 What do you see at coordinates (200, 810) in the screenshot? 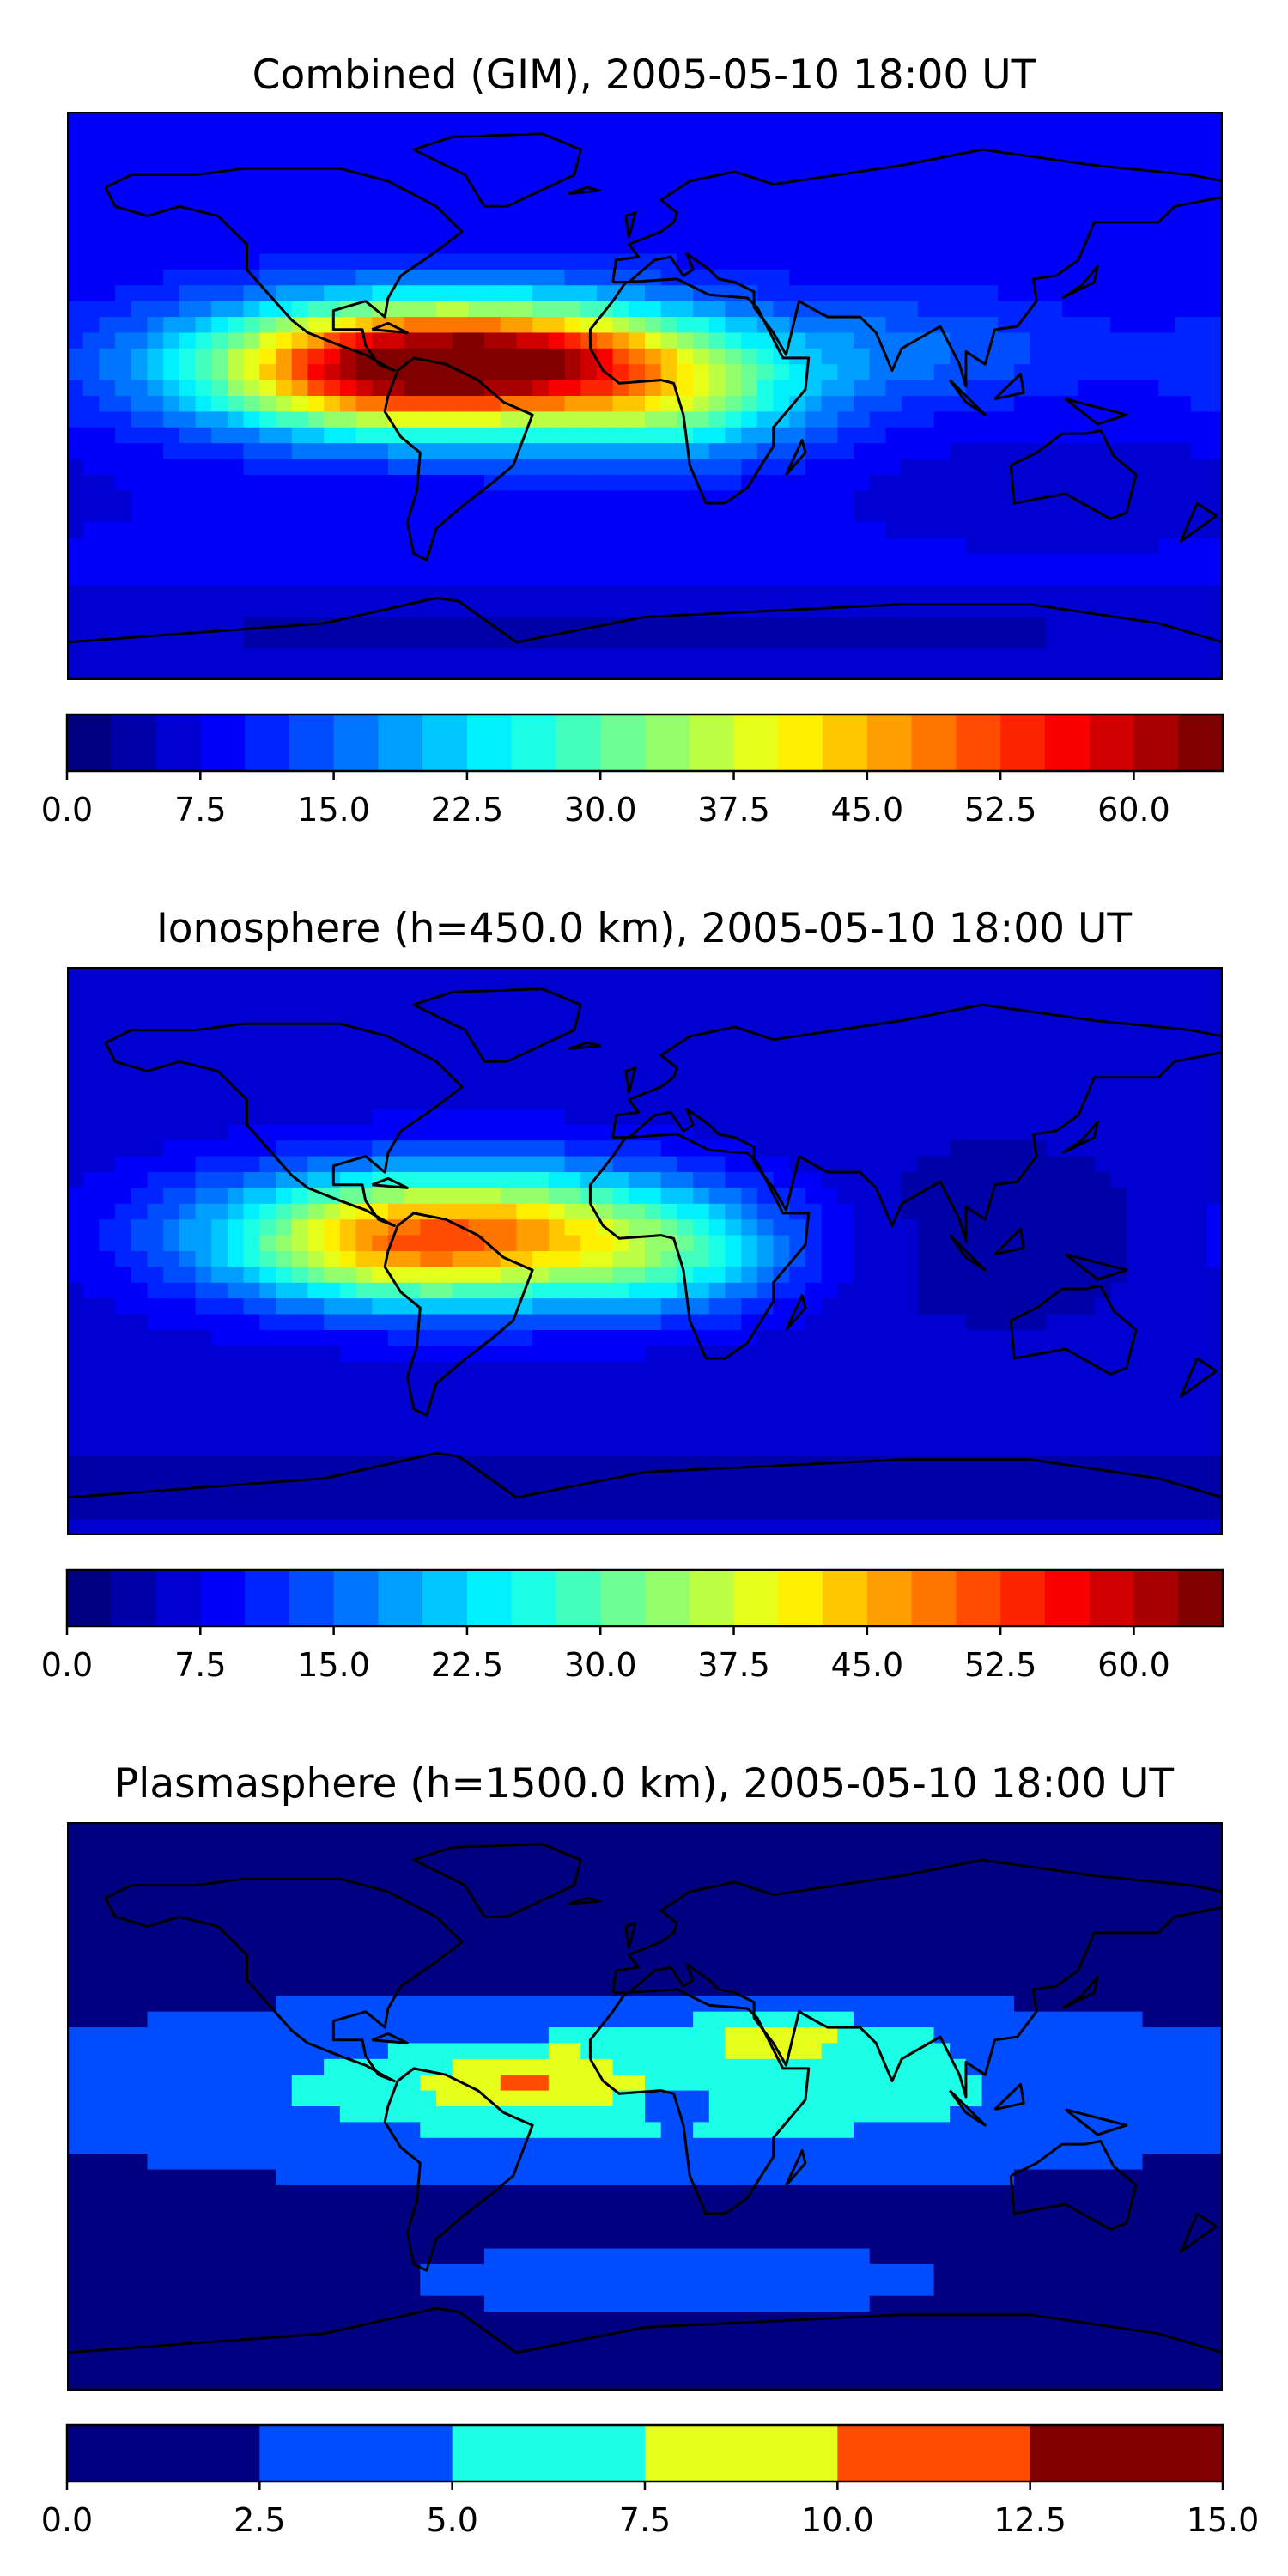
I see `colorbar-tick-label: 7.5` at bounding box center [200, 810].